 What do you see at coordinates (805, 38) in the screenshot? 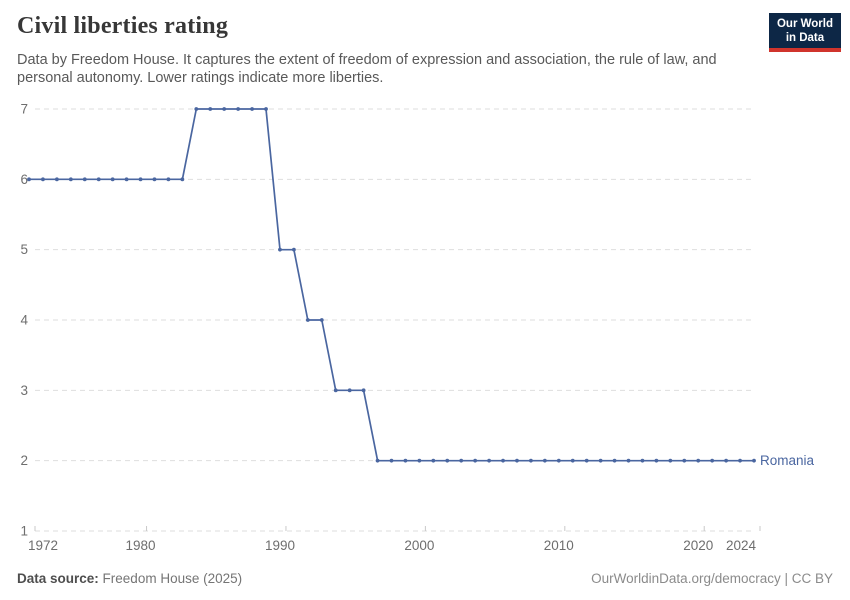
I see `owid-logo-line-2: in Data` at bounding box center [805, 38].